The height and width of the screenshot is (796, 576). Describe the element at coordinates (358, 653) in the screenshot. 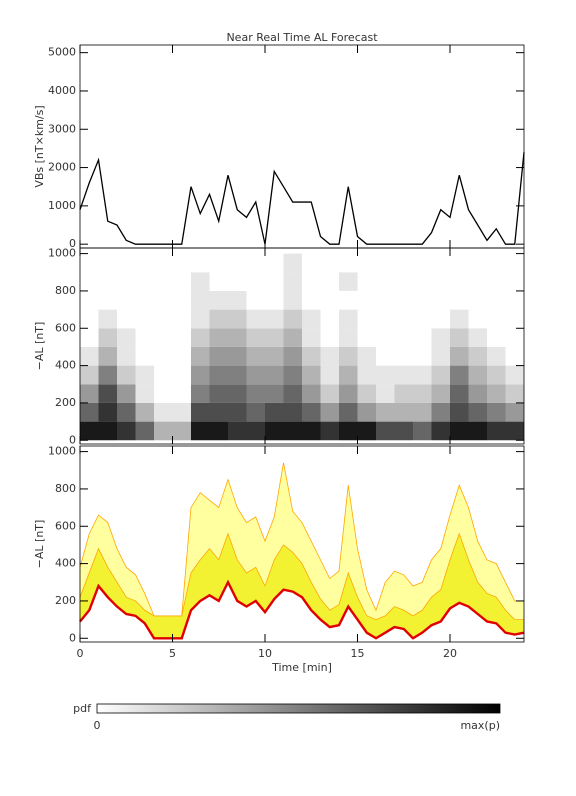

I see `x-tick-label: 15` at that location.